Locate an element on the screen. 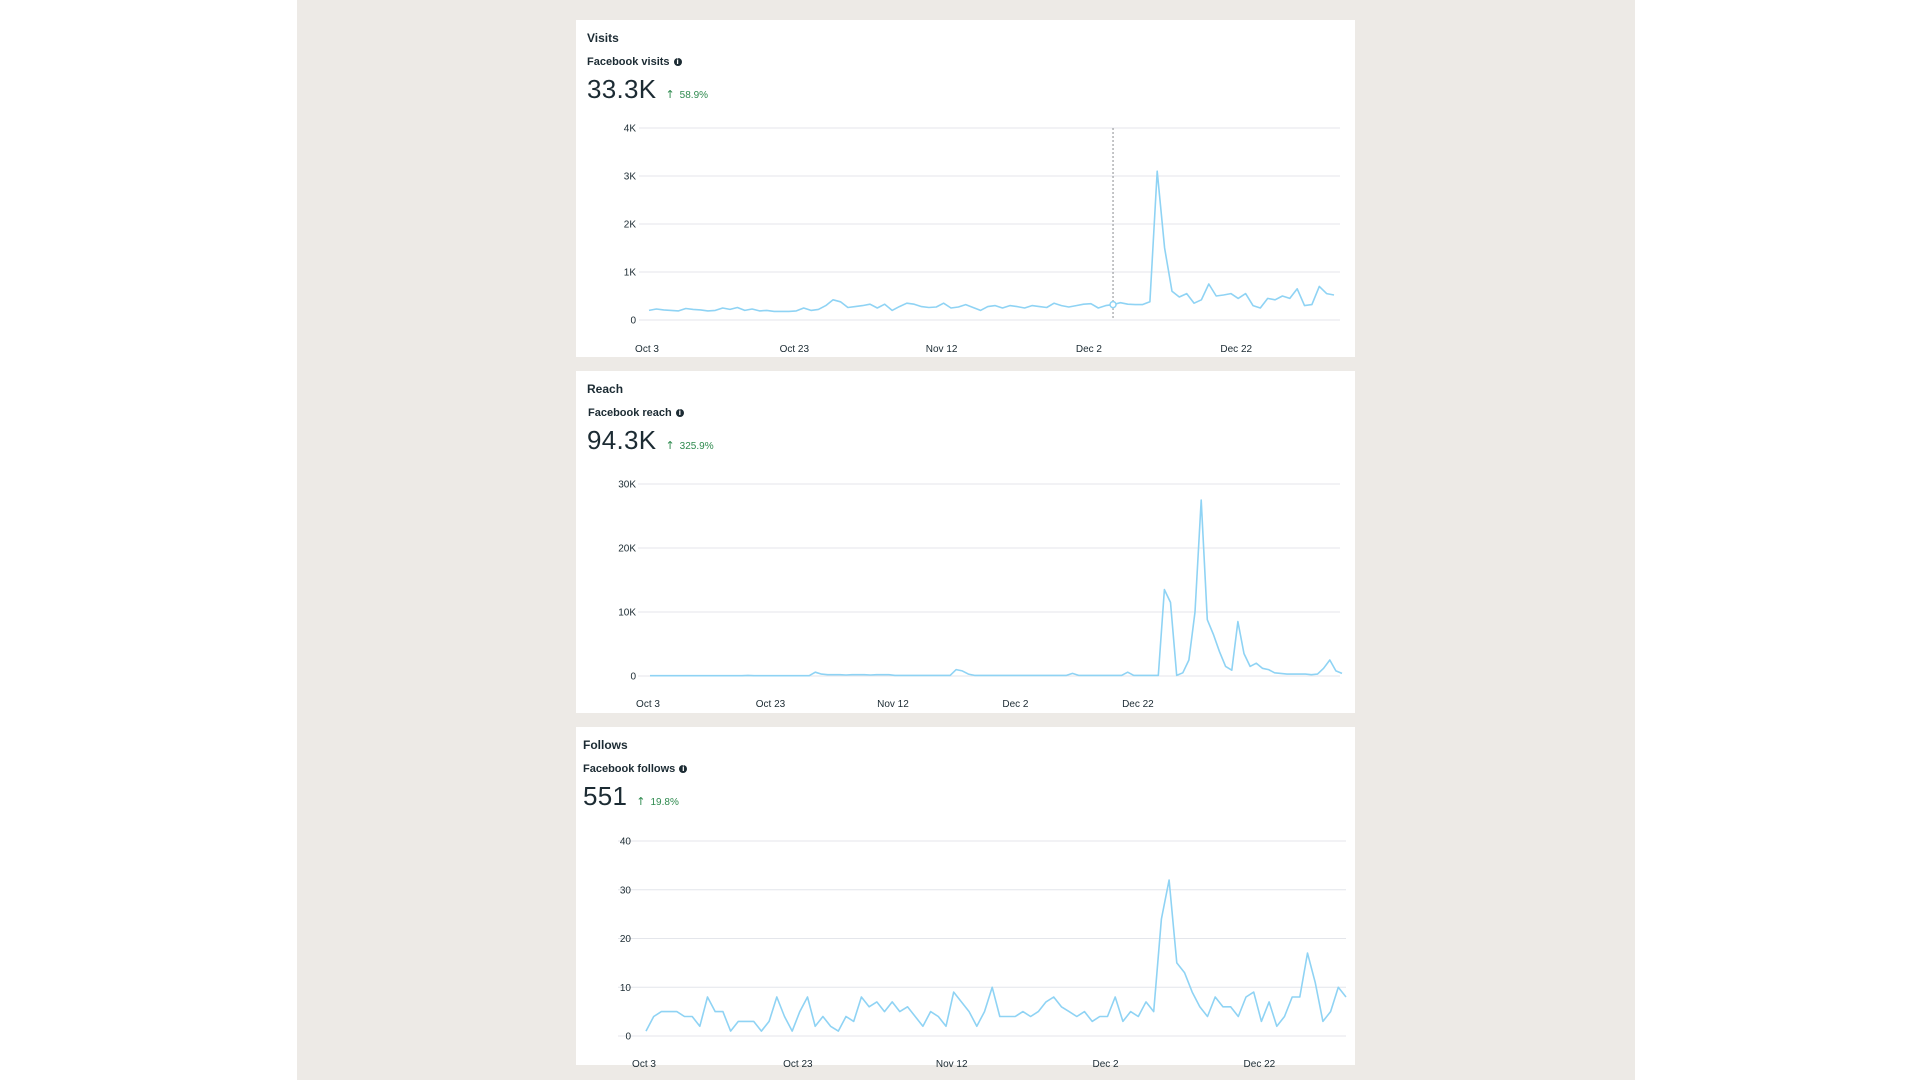 This screenshot has width=1920, height=1080. metric-value-row: 551 ↑ 19.8% is located at coordinates (631, 796).